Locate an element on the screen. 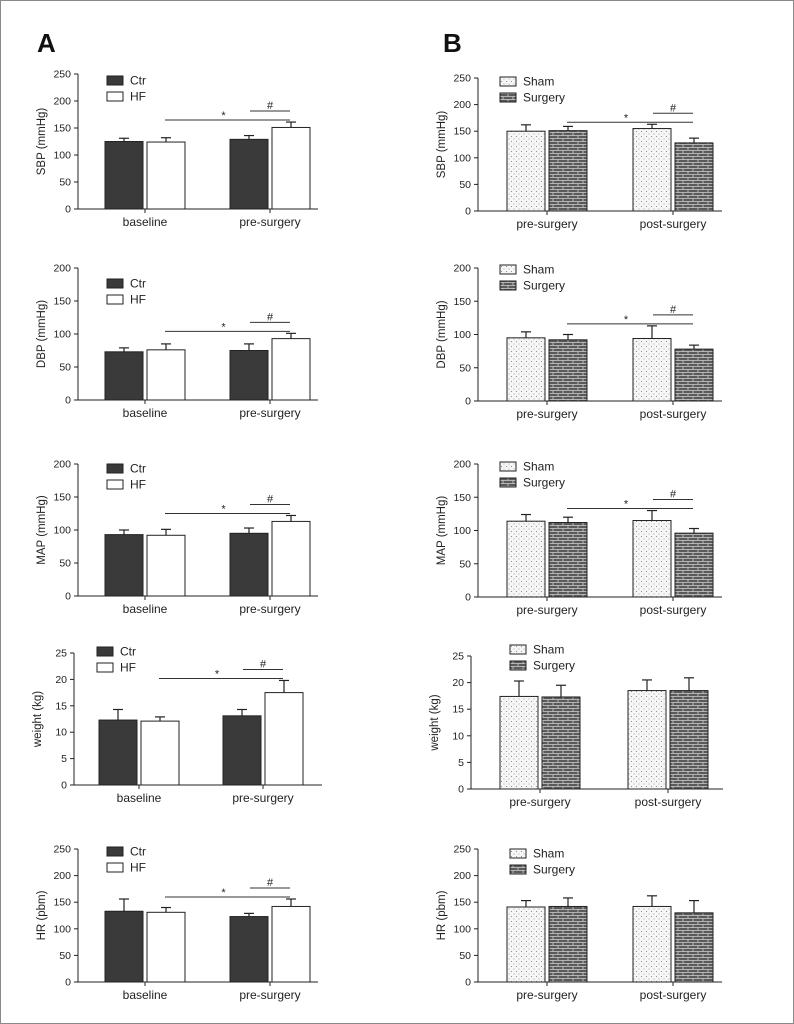 The width and height of the screenshot is (794, 1024). y-tick-label: 5 is located at coordinates (461, 763).